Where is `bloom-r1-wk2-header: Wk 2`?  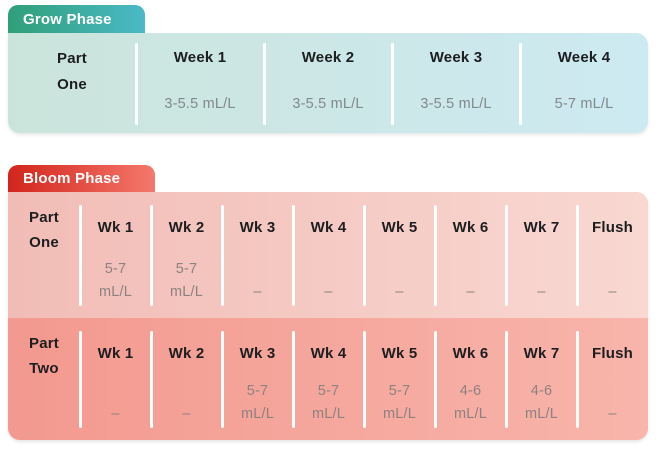 bloom-r1-wk2-header: Wk 2 is located at coordinates (186, 227).